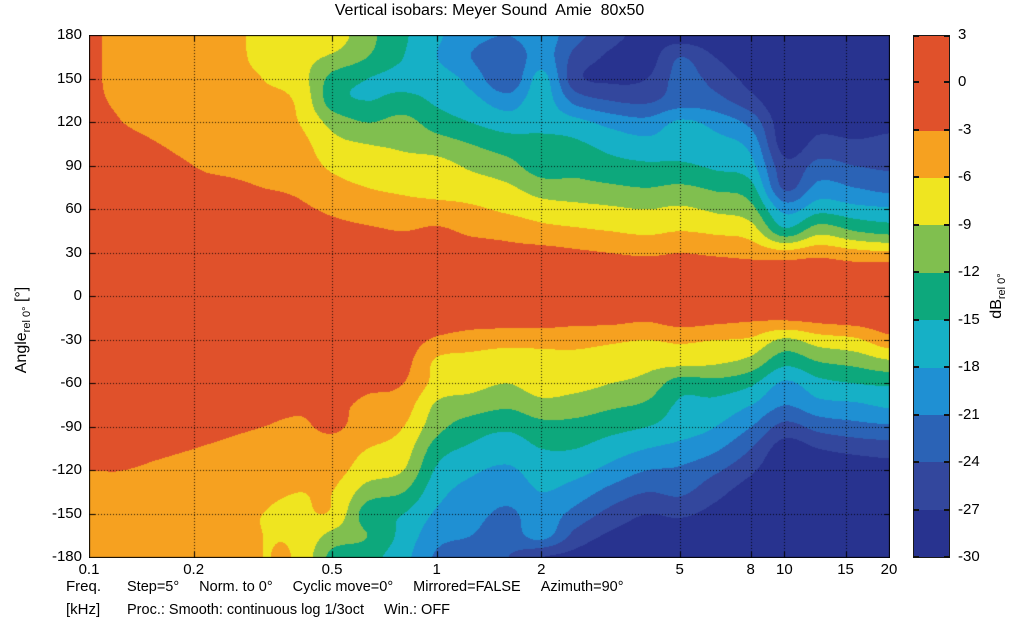 The width and height of the screenshot is (1024, 632). Describe the element at coordinates (343, 587) in the screenshot. I see `footnote-item: Cyclic move=0°` at that location.